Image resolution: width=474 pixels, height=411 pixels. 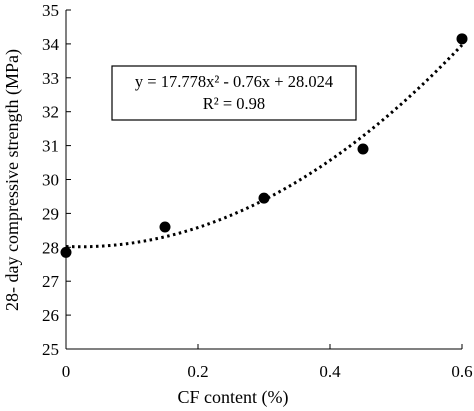 I want to click on equation-box: y = 17.778x² - 0.76x + 28.024 R² = 0.98, so click(x=234, y=93).